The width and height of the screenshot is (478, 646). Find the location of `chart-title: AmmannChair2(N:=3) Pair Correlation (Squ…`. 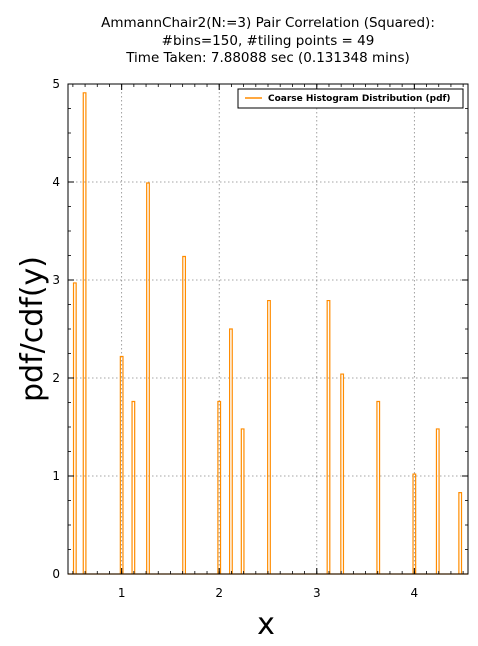

chart-title: AmmannChair2(N:=3) Pair Correlation (Squ… is located at coordinates (268, 40).